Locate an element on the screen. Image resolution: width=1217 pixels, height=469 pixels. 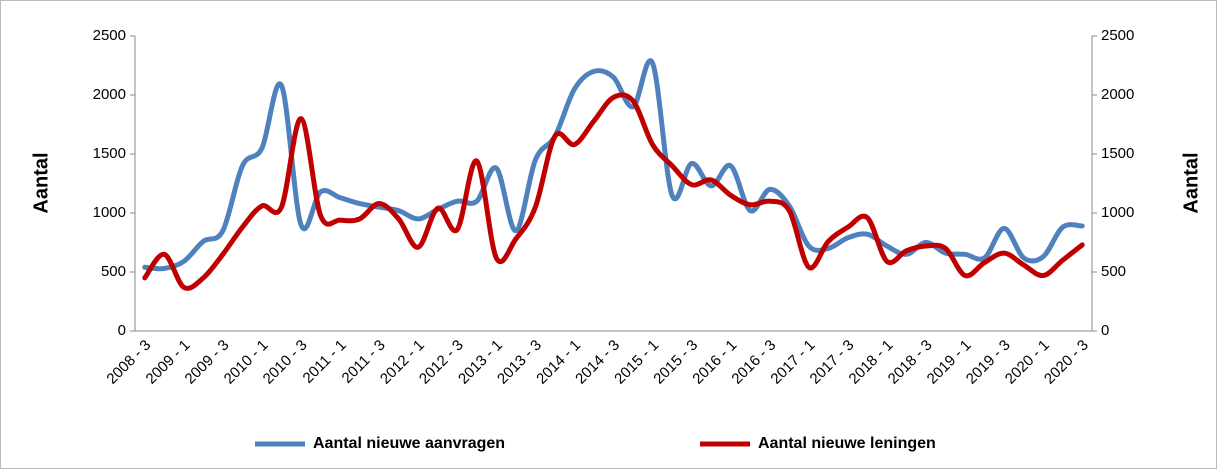
y-tick-label: 2500 is located at coordinates (109, 35).